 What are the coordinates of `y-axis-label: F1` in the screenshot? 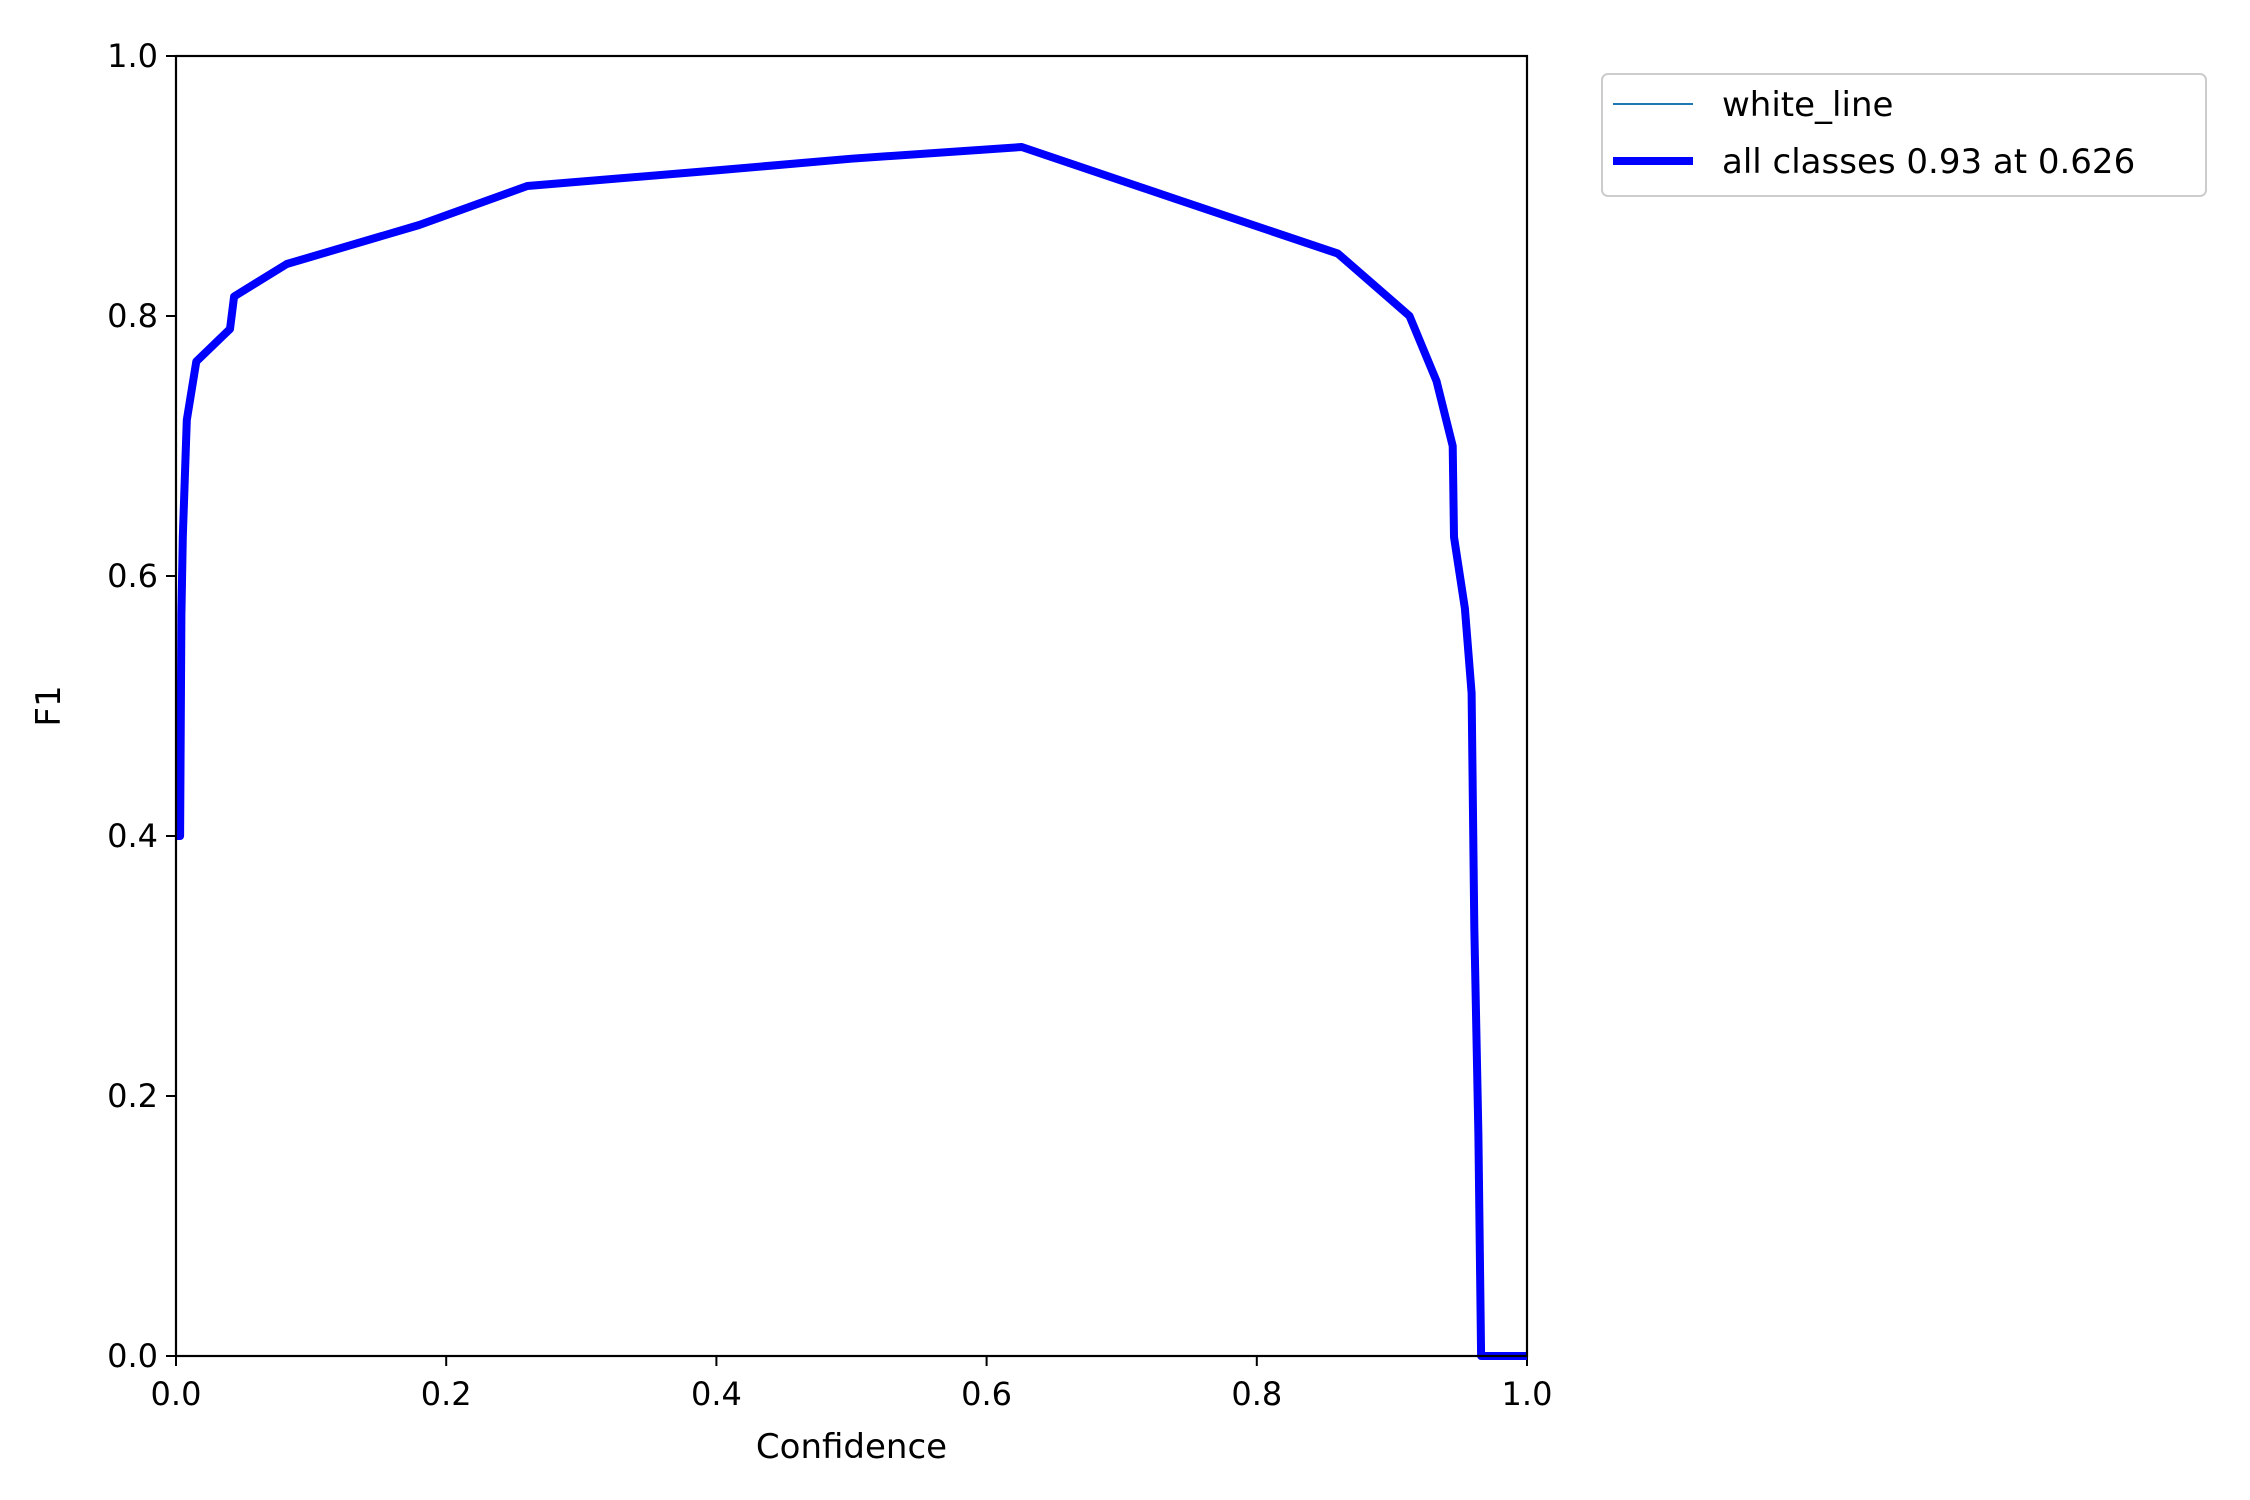 It's located at (49, 705).